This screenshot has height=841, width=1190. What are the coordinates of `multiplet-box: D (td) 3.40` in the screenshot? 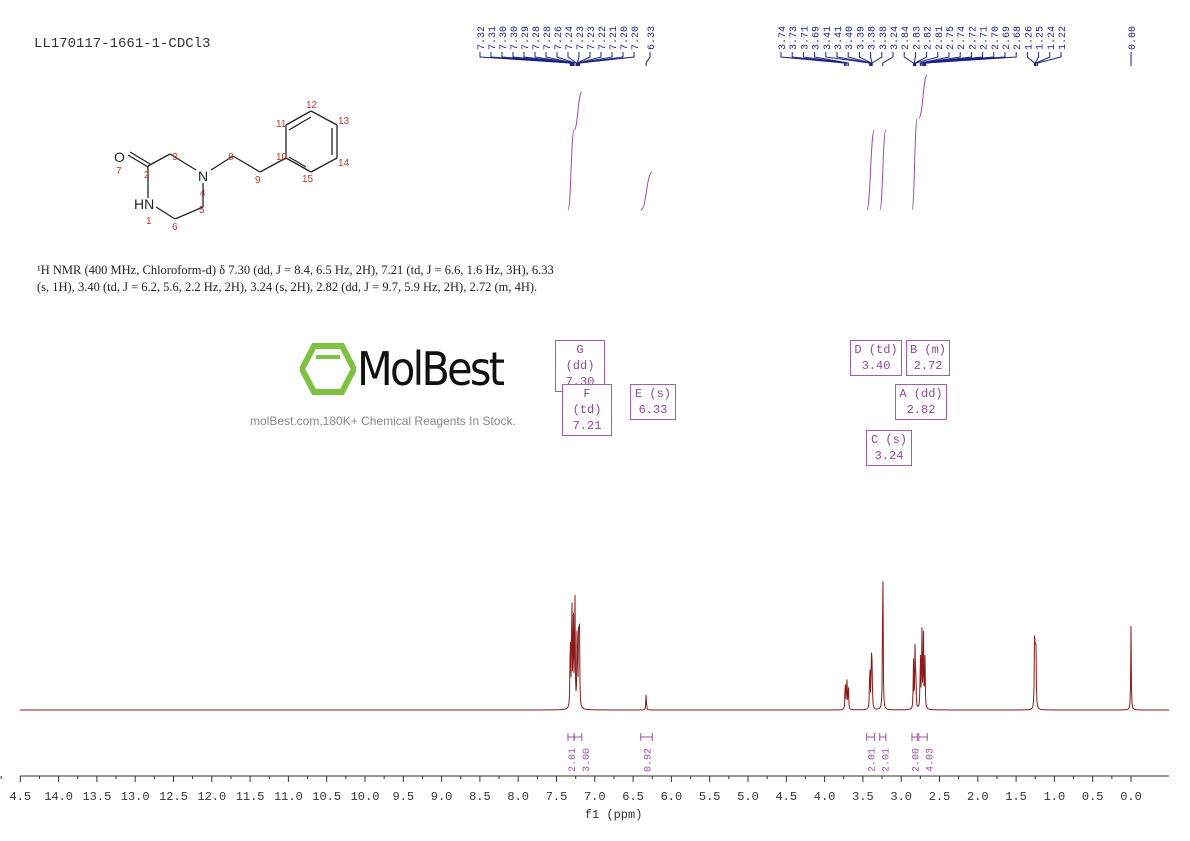 It's located at (876, 358).